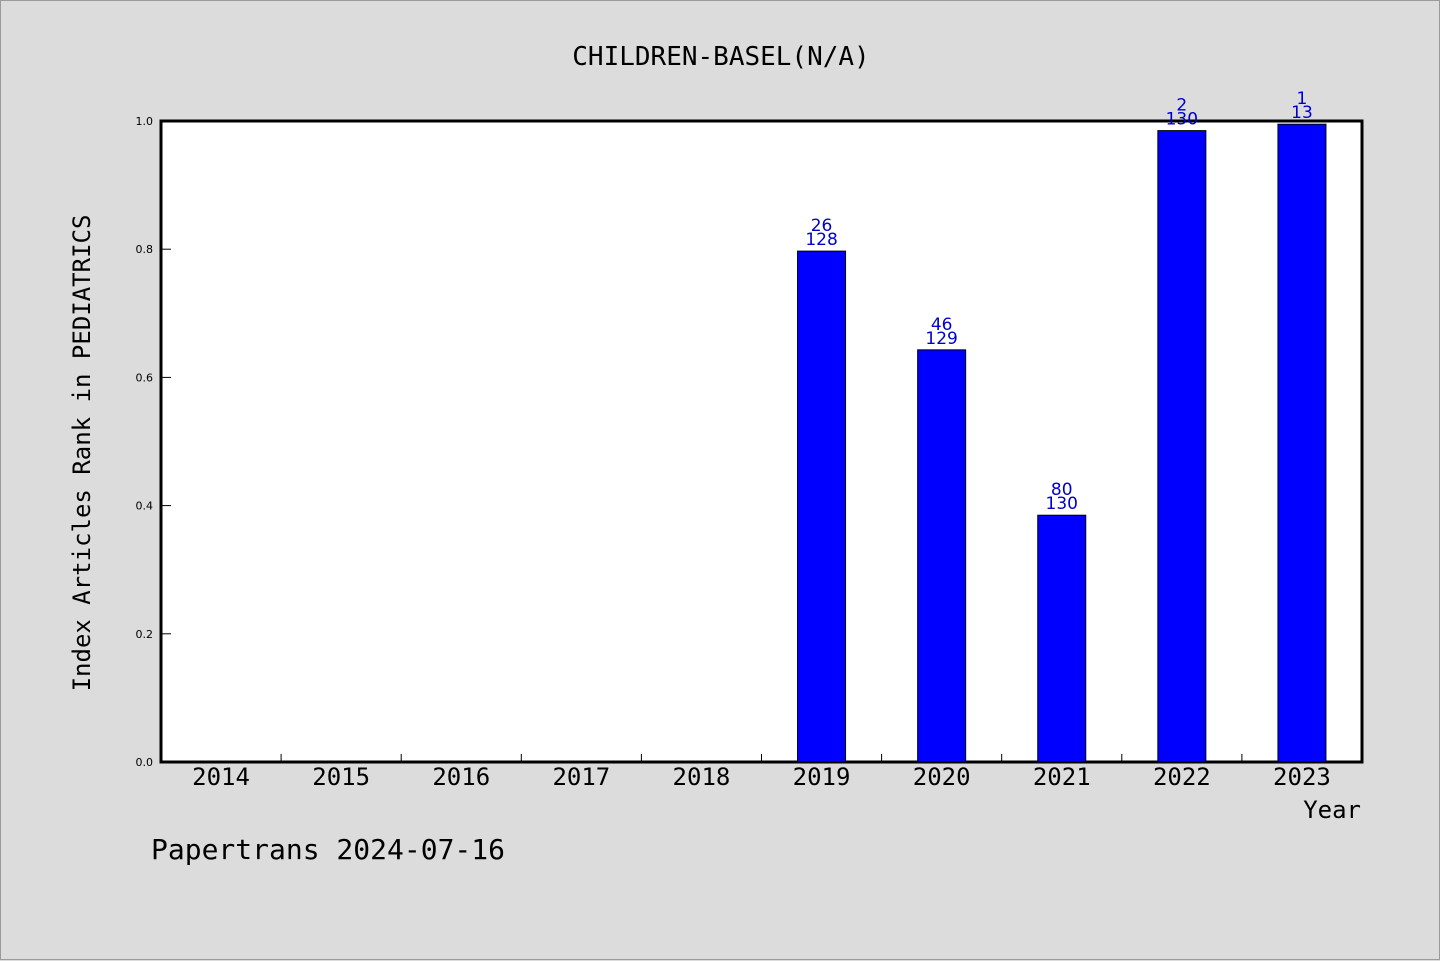 This screenshot has height=961, width=1440. What do you see at coordinates (145, 377) in the screenshot?
I see `y-tick-label: 0.6` at bounding box center [145, 377].